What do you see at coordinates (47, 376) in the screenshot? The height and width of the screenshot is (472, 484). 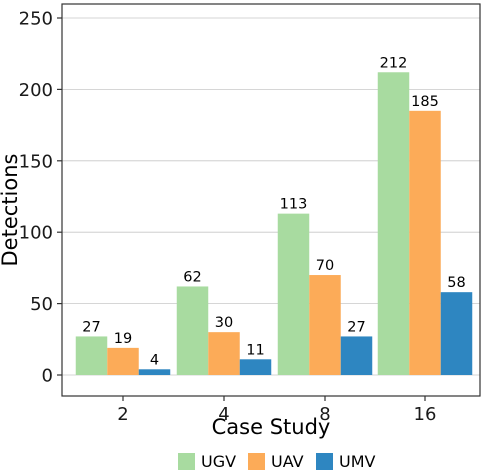 I see `y-tick-label: 0` at bounding box center [47, 376].